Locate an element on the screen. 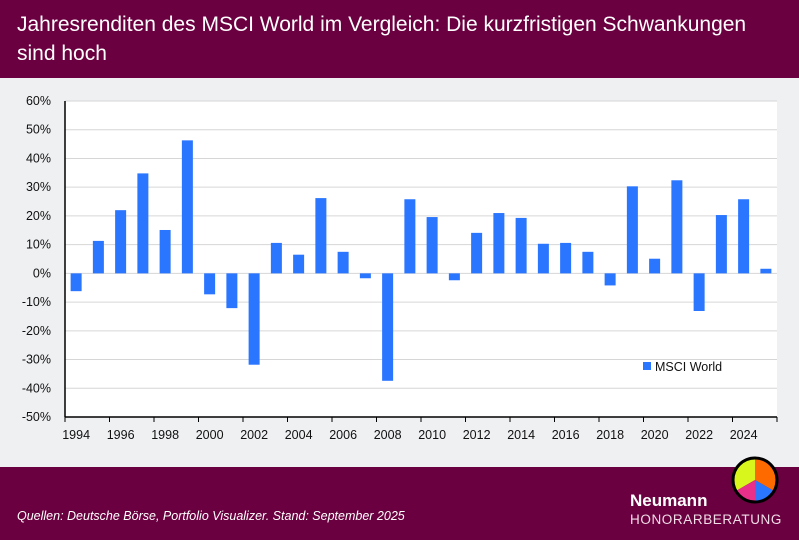  bar-2004 is located at coordinates (299, 264).